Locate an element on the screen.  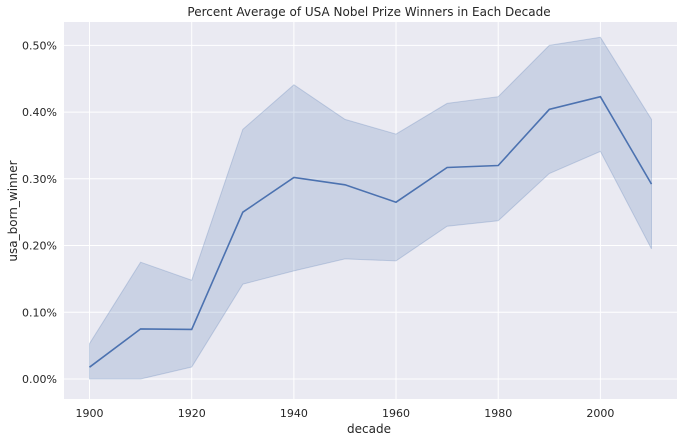
y-tick-labels: 0.00% 0.10% 0.20% 0.30% 0.40% 0.50% is located at coordinates (39, 212).